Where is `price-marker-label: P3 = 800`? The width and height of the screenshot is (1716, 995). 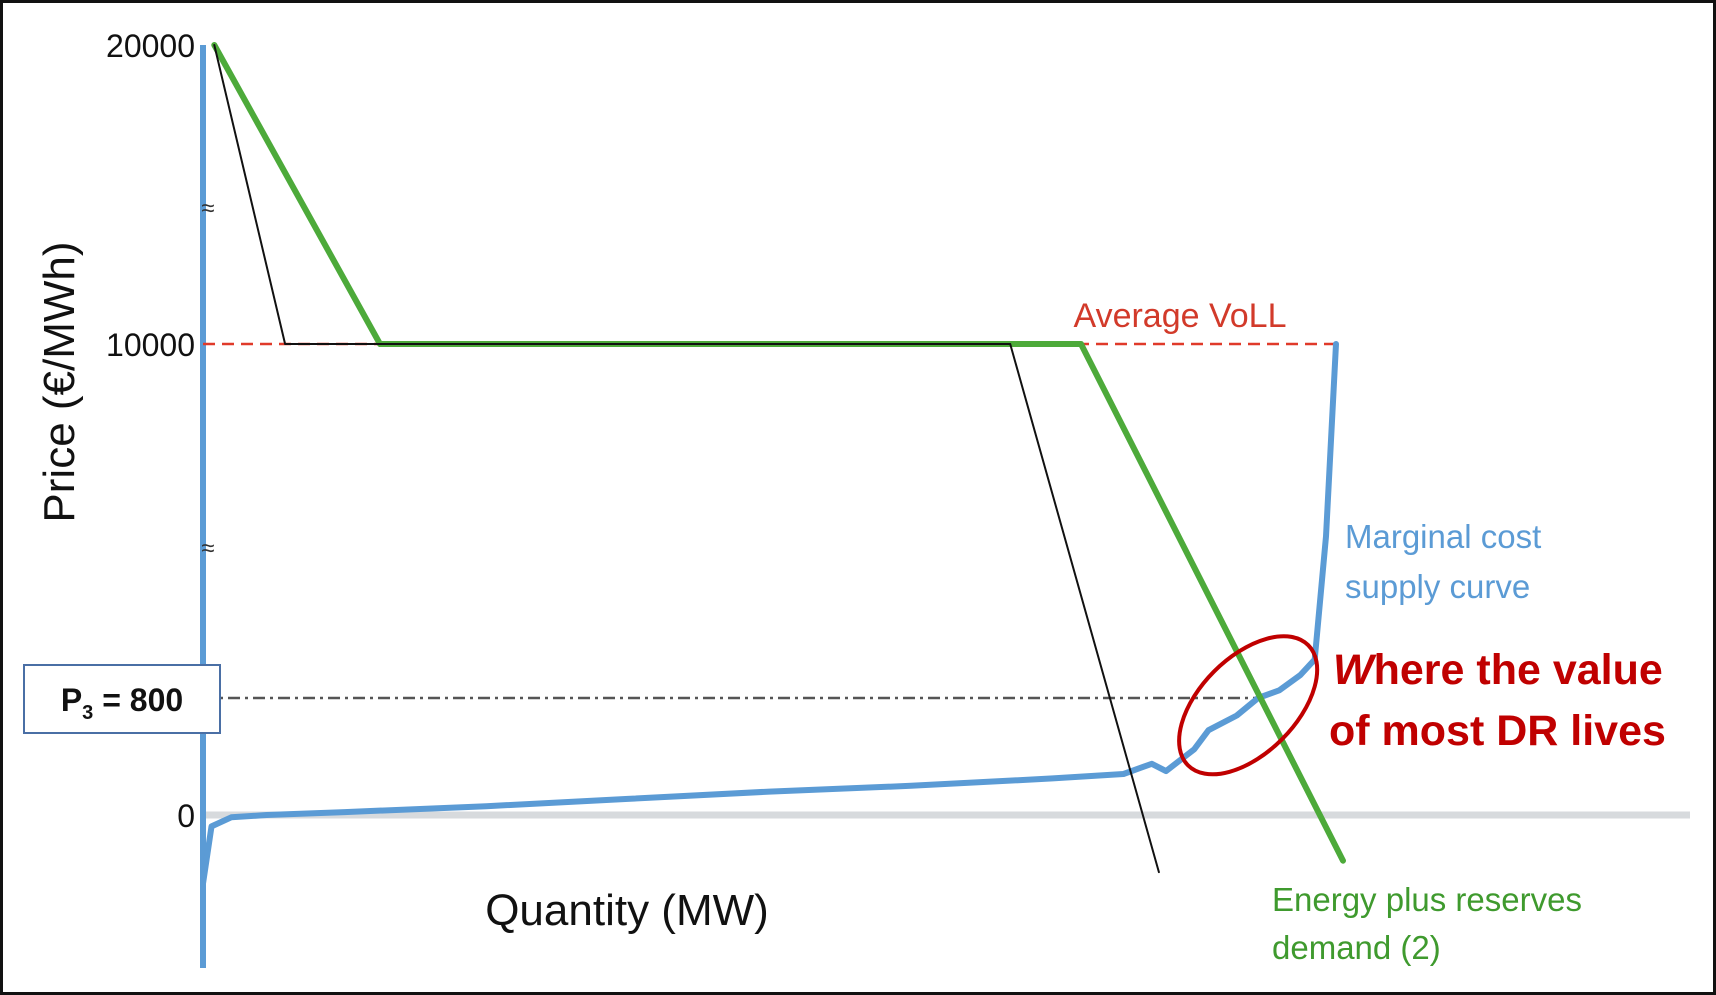
price-marker-label: P3 = 800 is located at coordinates (122, 703).